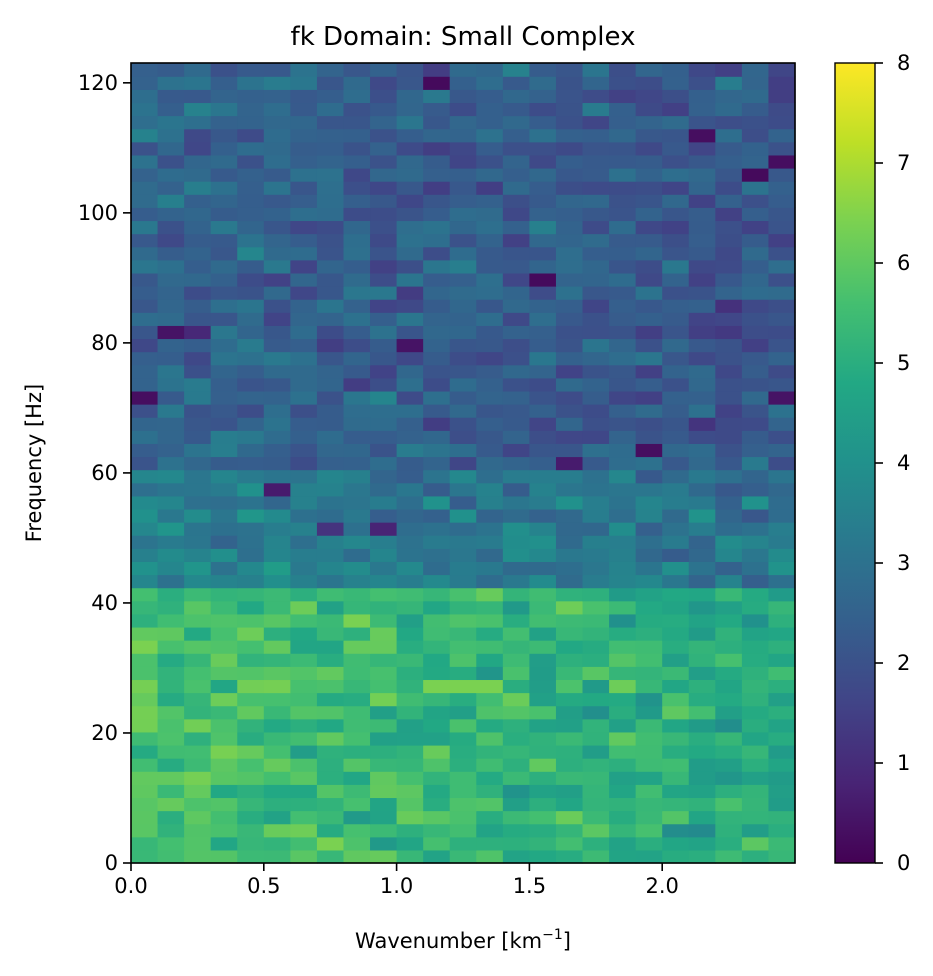 The image size is (933, 976). I want to click on x-tick-label: 2.0, so click(661, 886).